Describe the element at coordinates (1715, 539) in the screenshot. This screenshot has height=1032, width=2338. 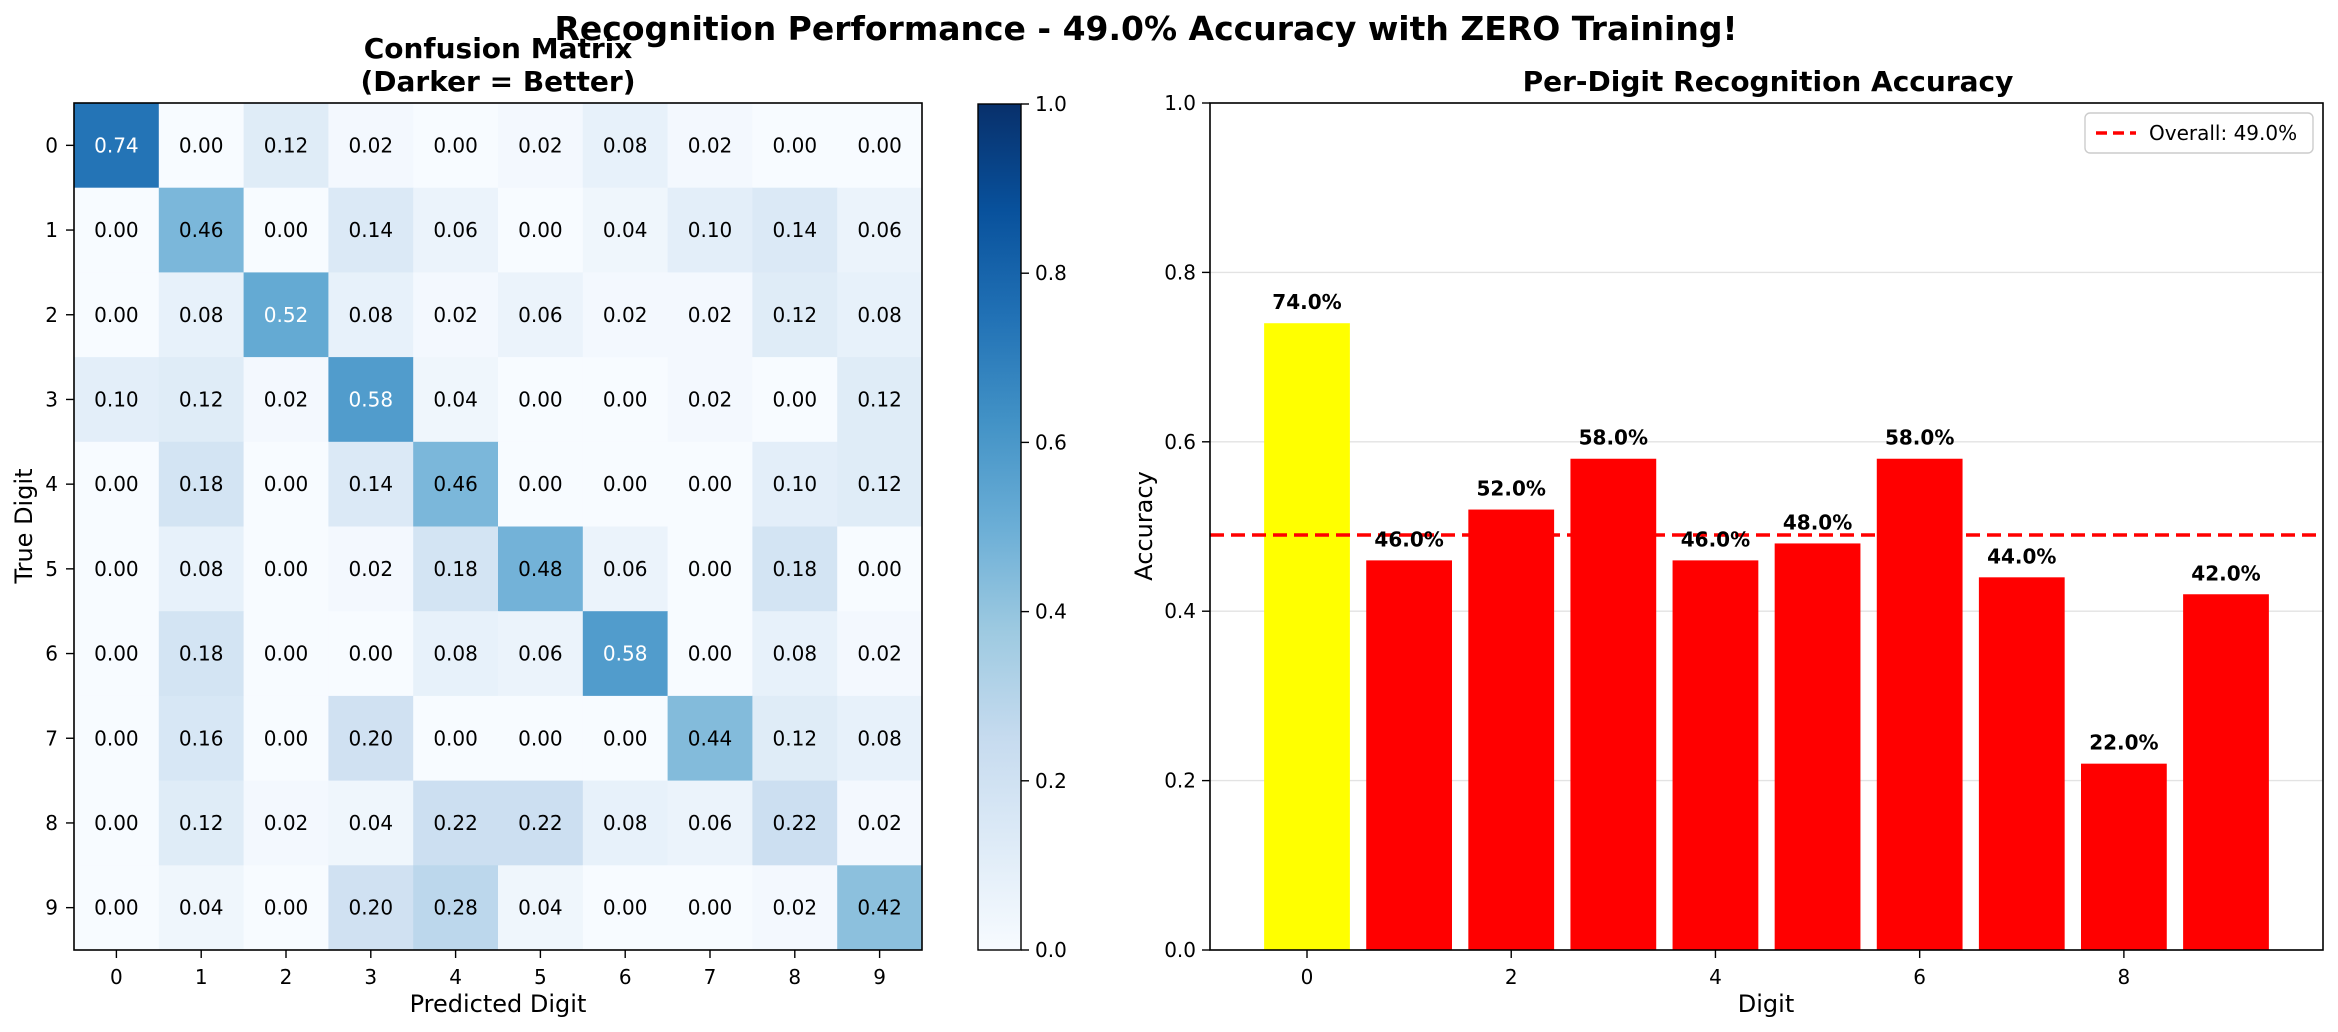
I see `bar-value-label: 46.0%` at that location.